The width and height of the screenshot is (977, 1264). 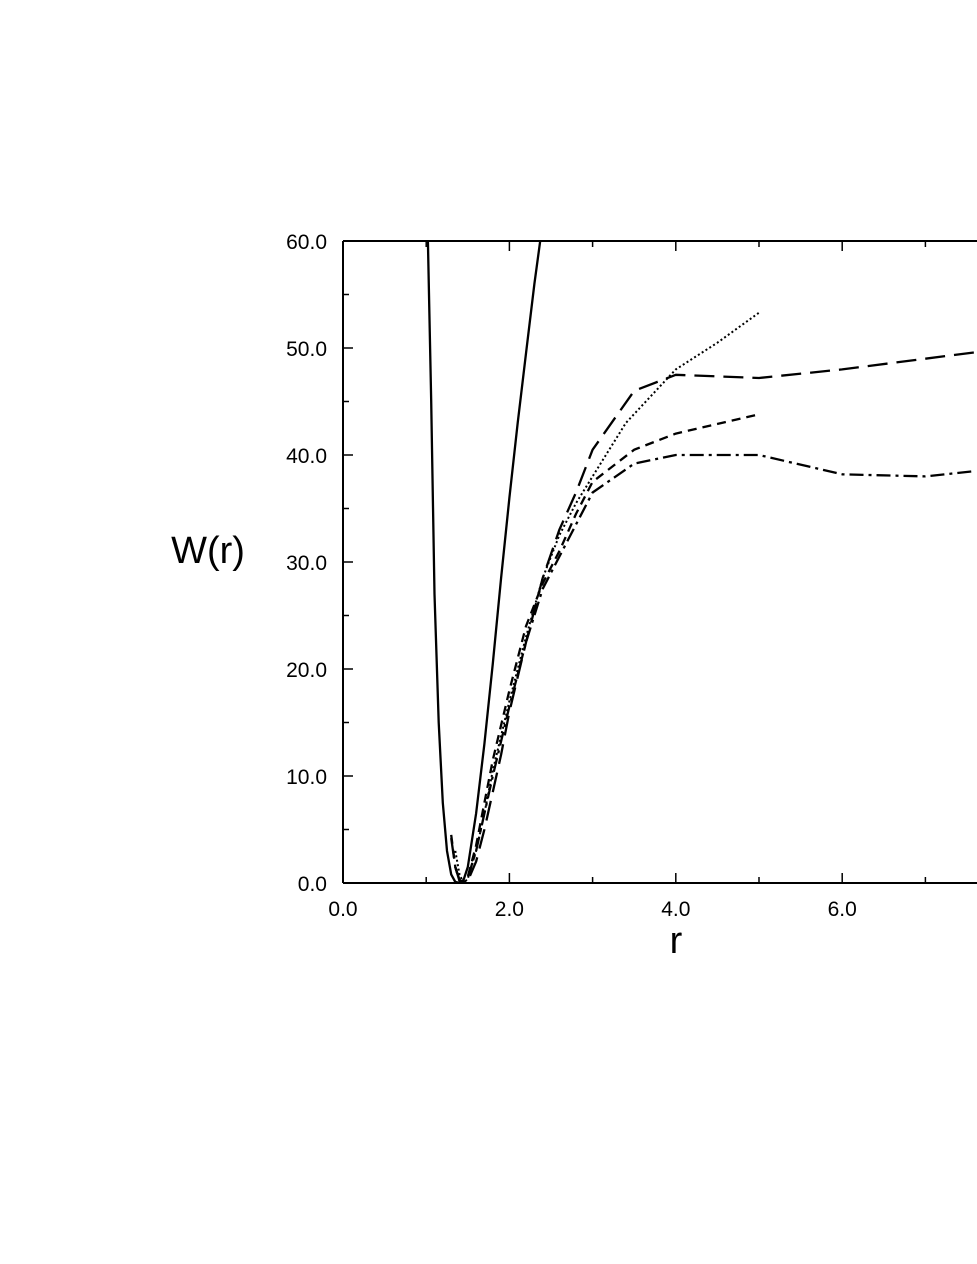 I want to click on y-axis-title: W(r), so click(x=208, y=551).